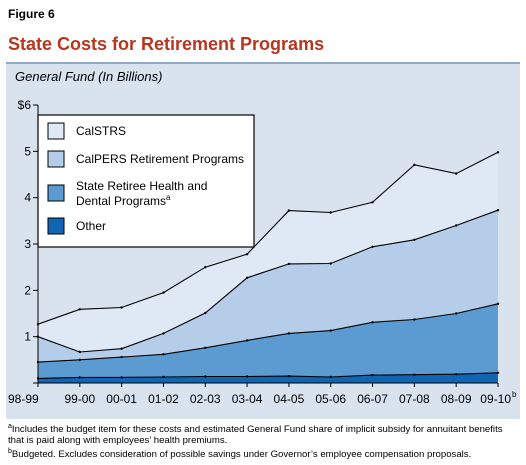  What do you see at coordinates (514, 394) in the screenshot?
I see `x-tick-superscript: b` at bounding box center [514, 394].